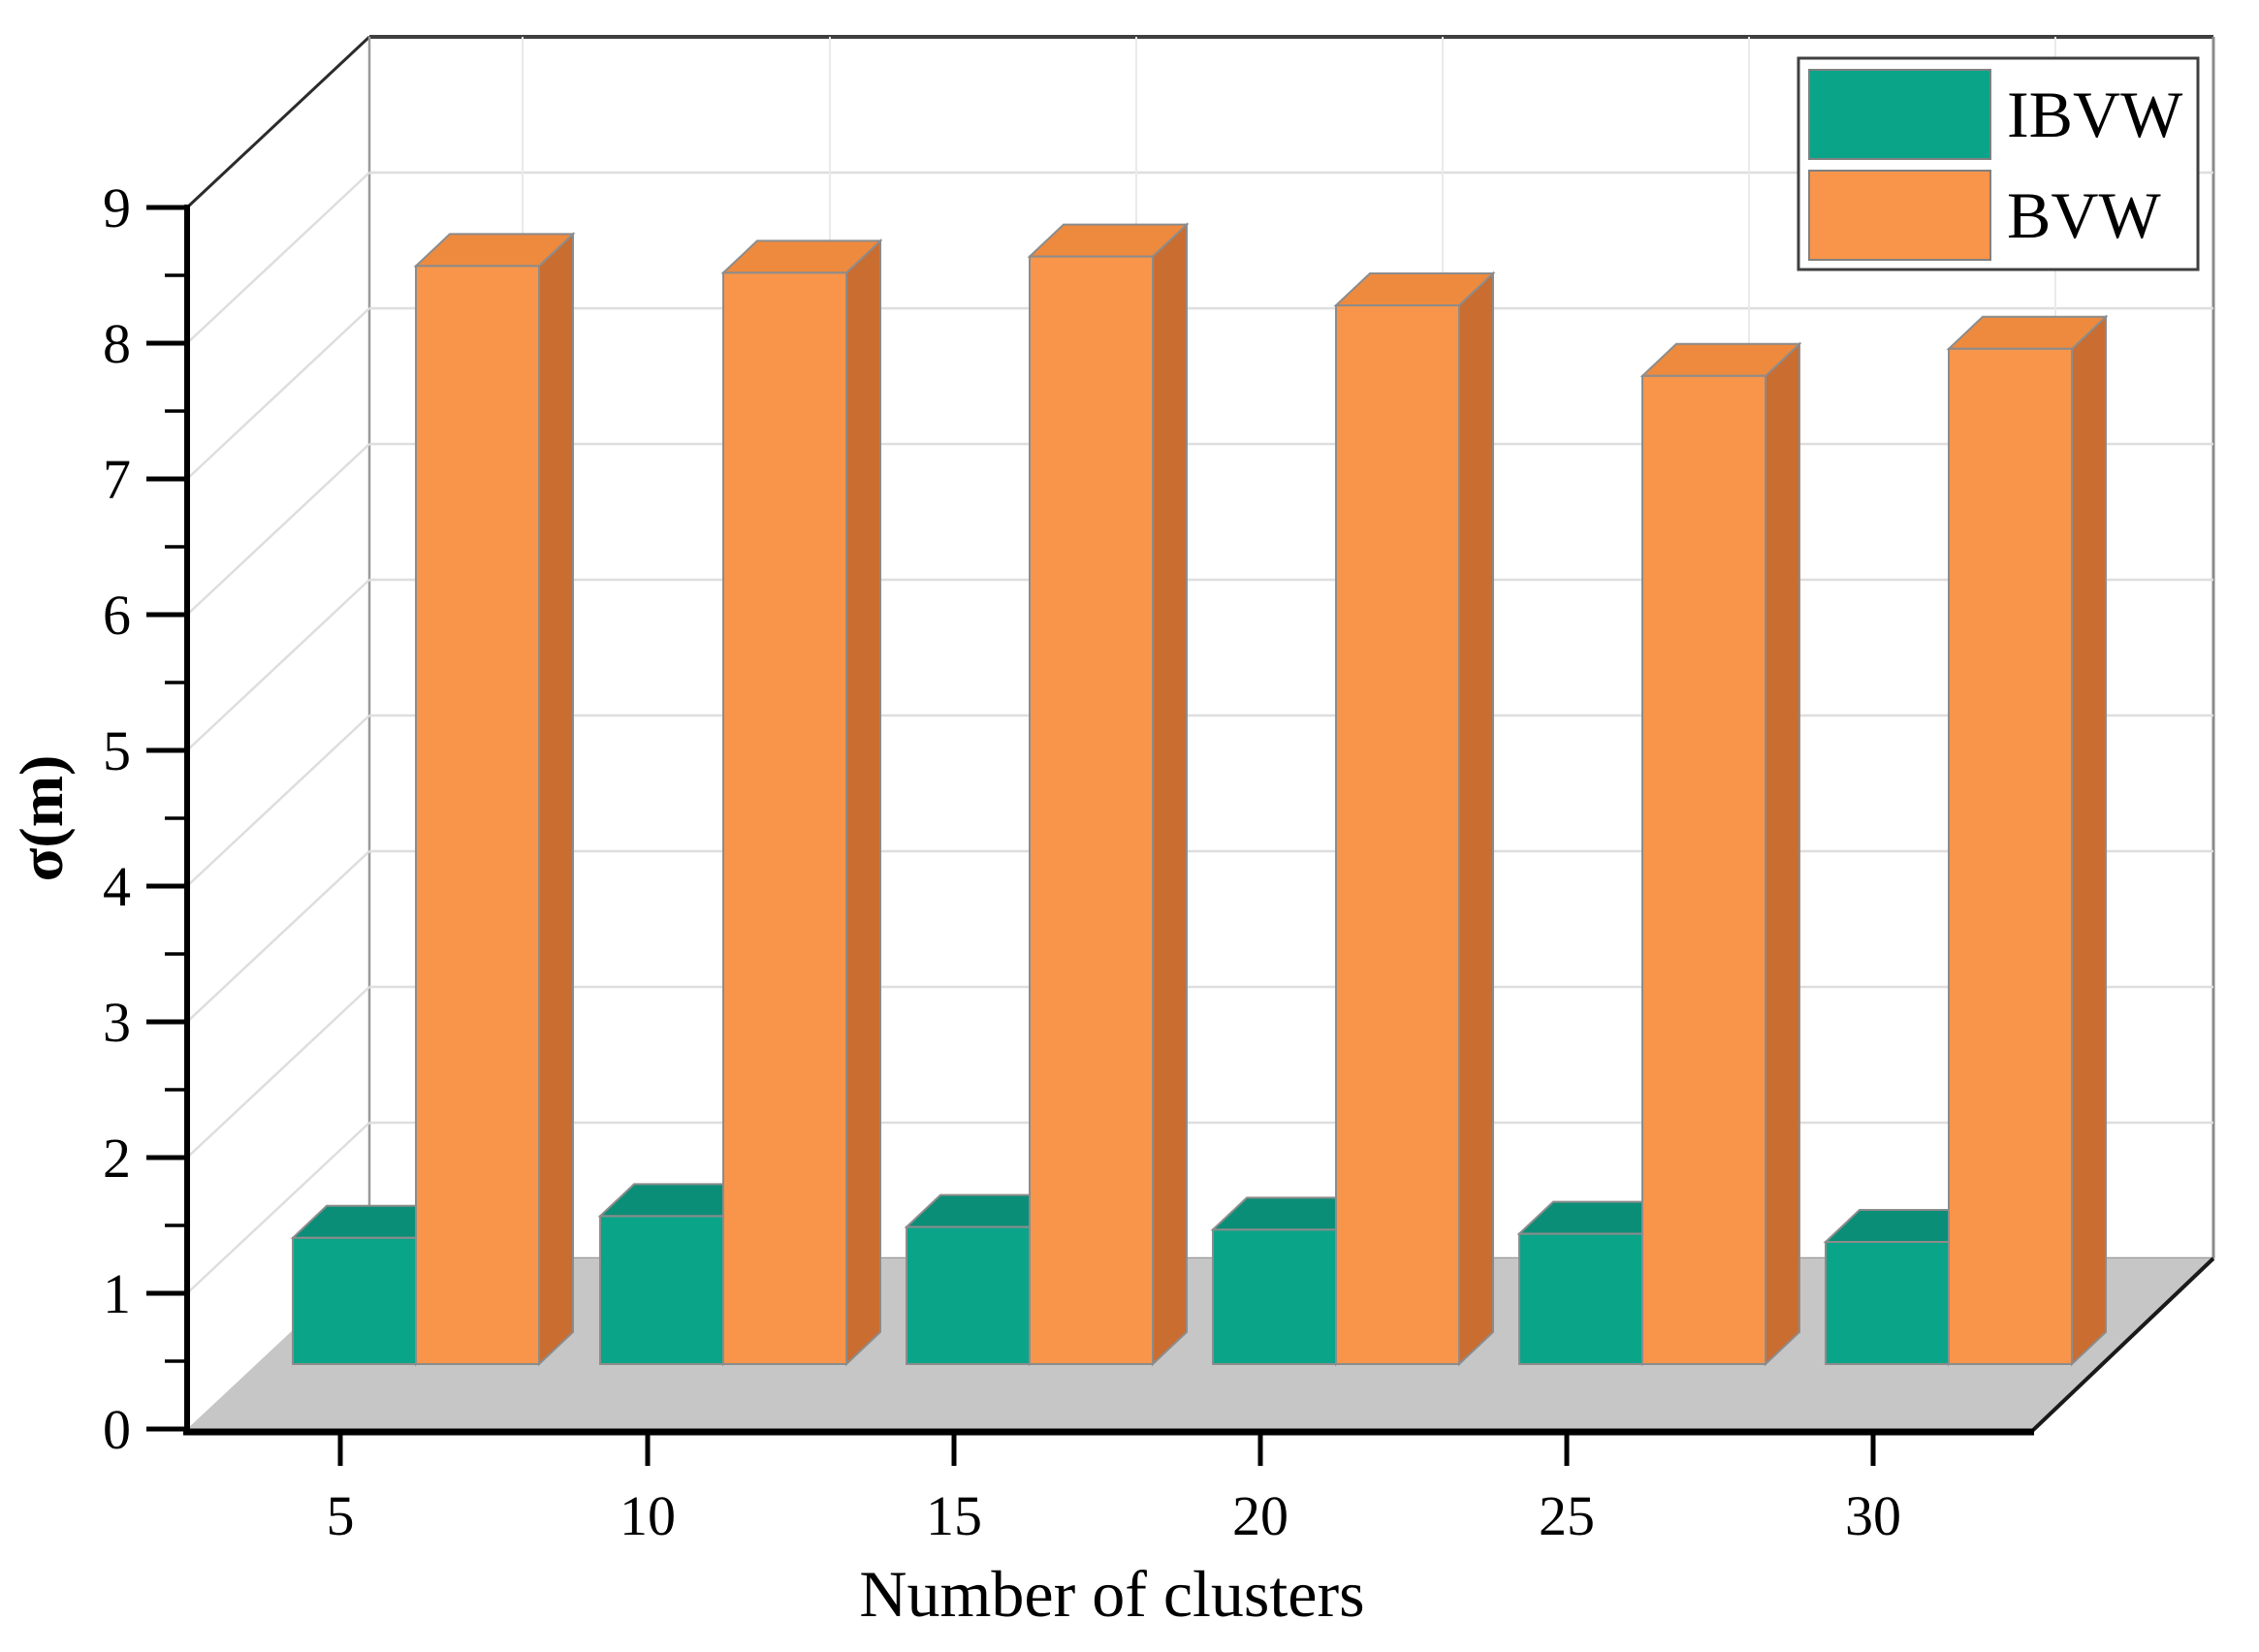  Describe the element at coordinates (117, 751) in the screenshot. I see `y-tick-label-5: 5` at that location.